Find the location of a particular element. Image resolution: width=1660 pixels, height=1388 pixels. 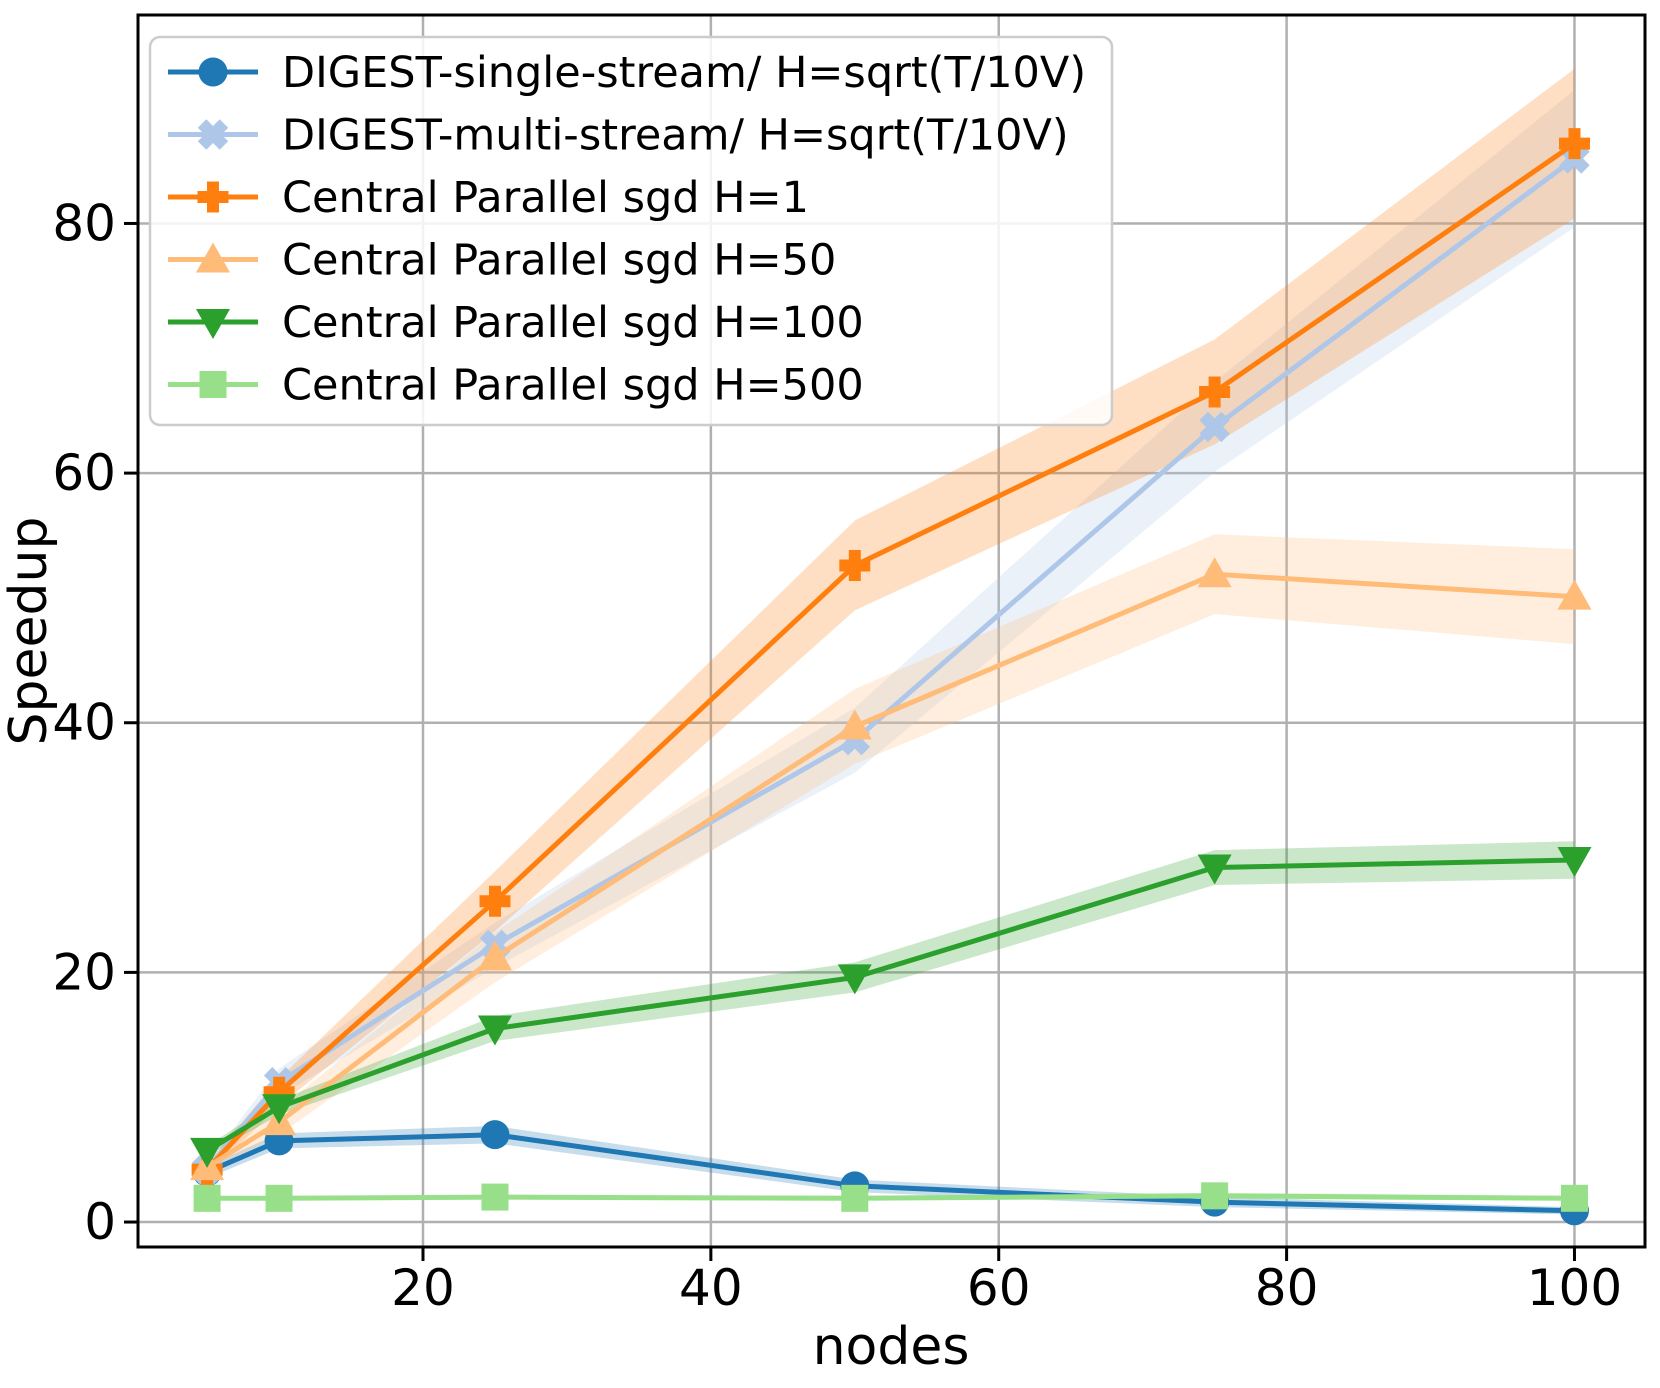

x-axis-label: nodes is located at coordinates (891, 1347).